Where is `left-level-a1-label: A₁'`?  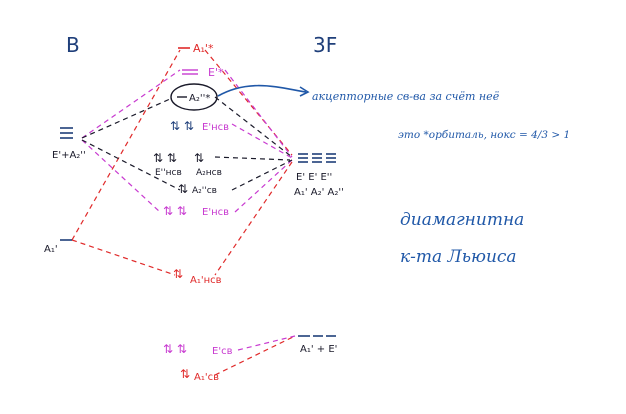
left-level-a1-label: A₁' is located at coordinates (51, 249).